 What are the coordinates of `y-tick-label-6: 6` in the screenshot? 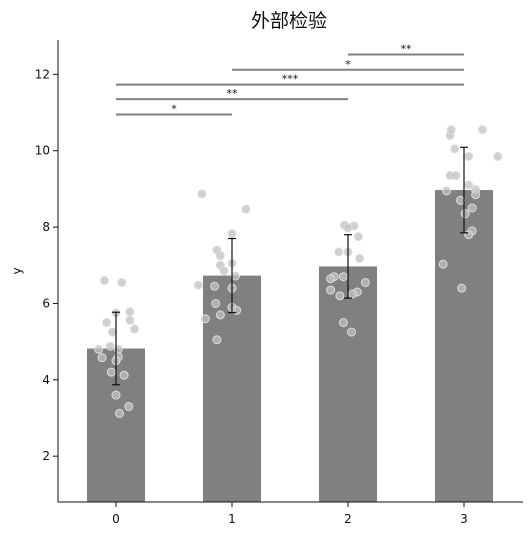 It's located at (46, 303).